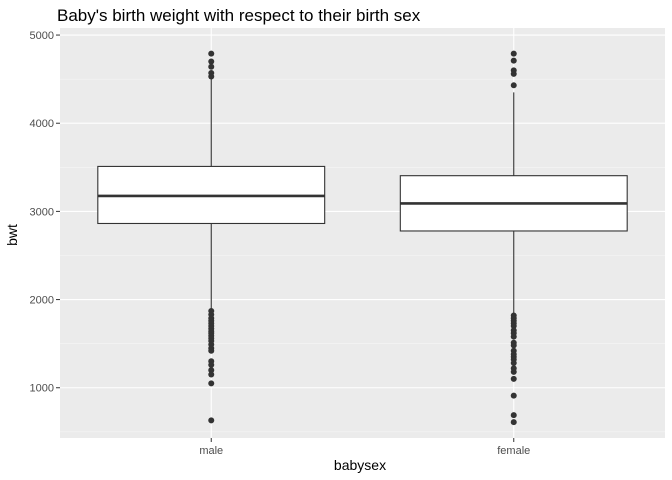  What do you see at coordinates (42, 301) in the screenshot?
I see `y-tick-label: 2000` at bounding box center [42, 301].